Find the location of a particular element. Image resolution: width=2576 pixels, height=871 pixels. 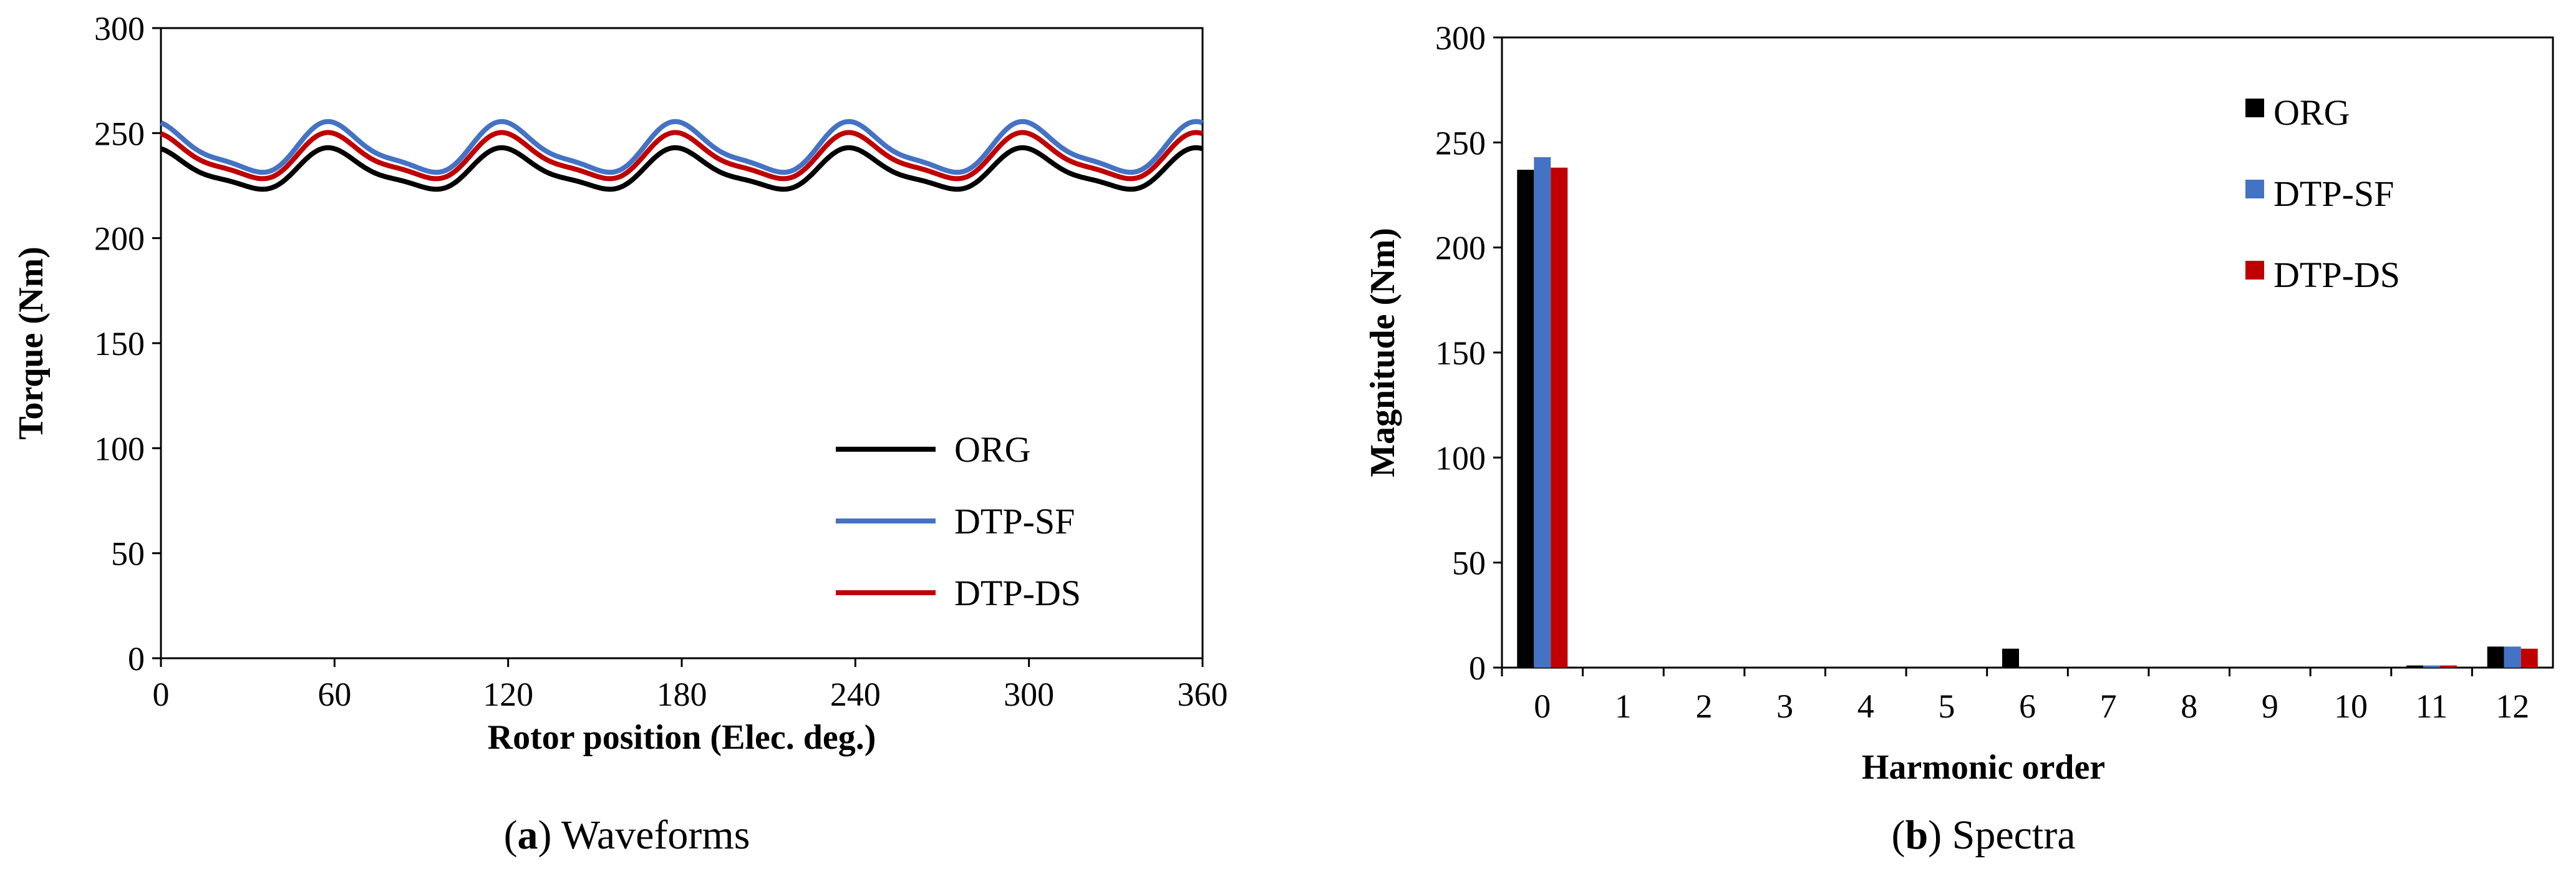

bar-dtp-ds-h11 is located at coordinates (2448, 666).